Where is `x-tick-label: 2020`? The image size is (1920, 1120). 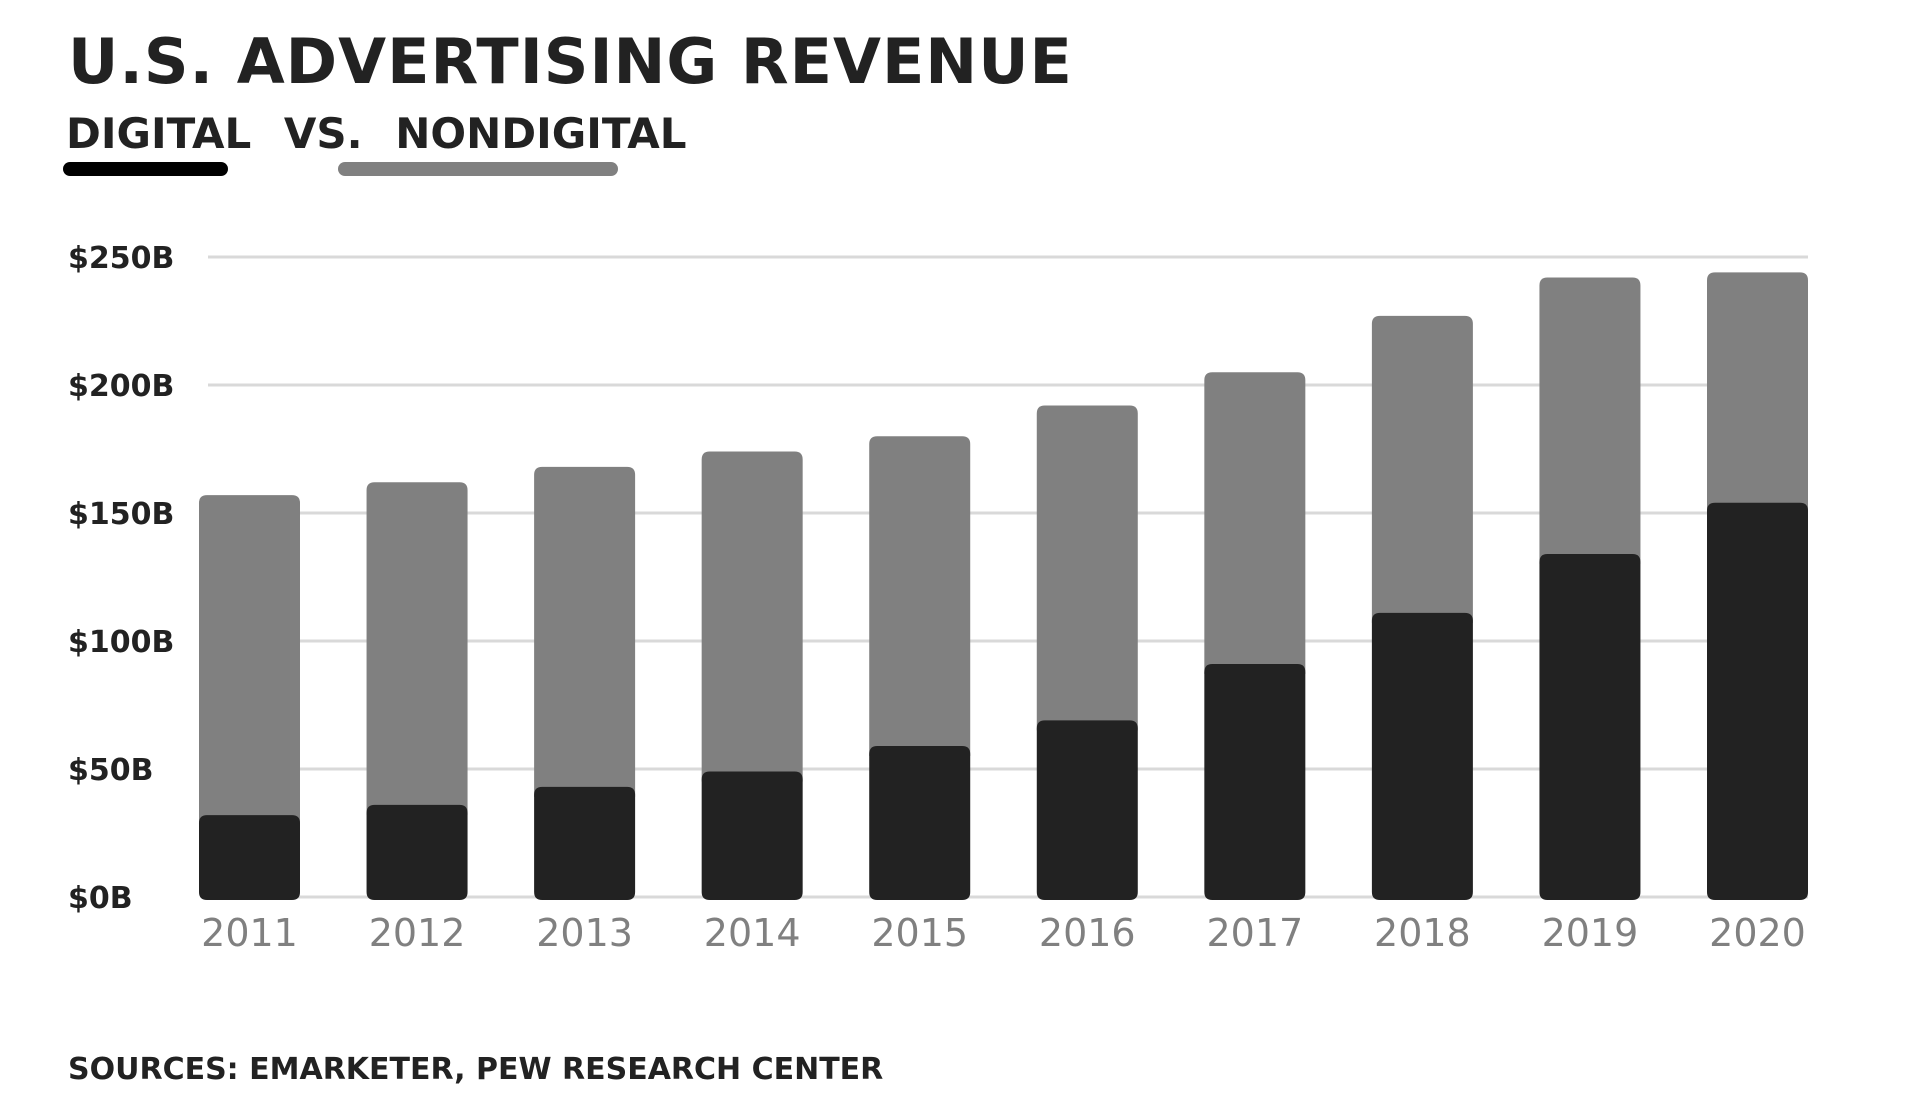
x-tick-label: 2020 is located at coordinates (1757, 933).